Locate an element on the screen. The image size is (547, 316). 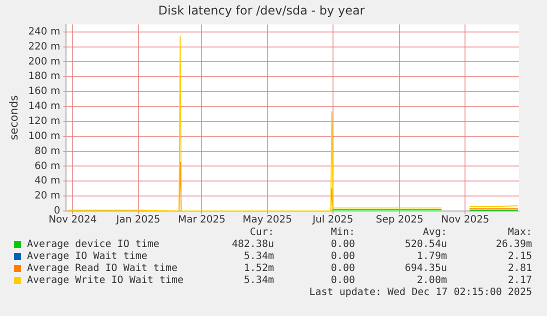
x-tick-label: Jan 2025 is located at coordinates (137, 220).